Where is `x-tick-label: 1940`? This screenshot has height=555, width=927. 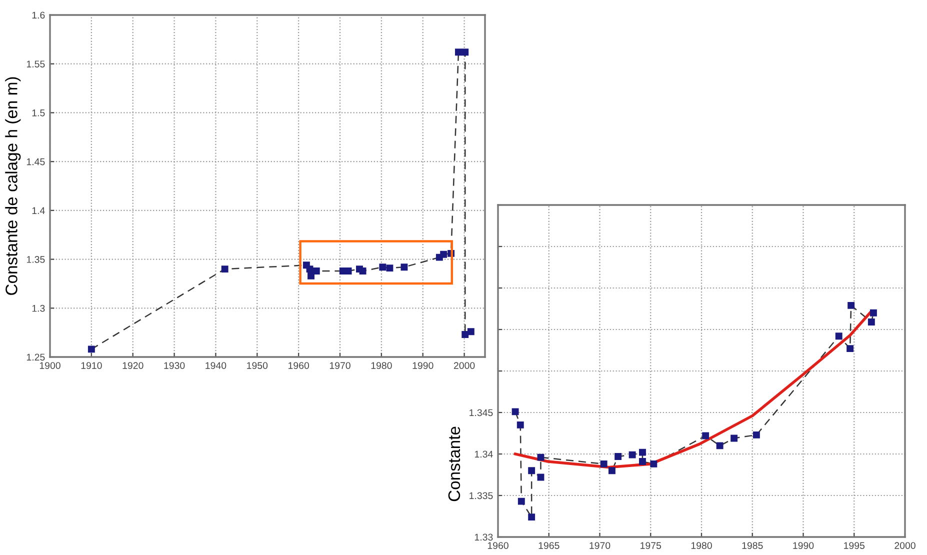
x-tick-label: 1940 is located at coordinates (216, 365).